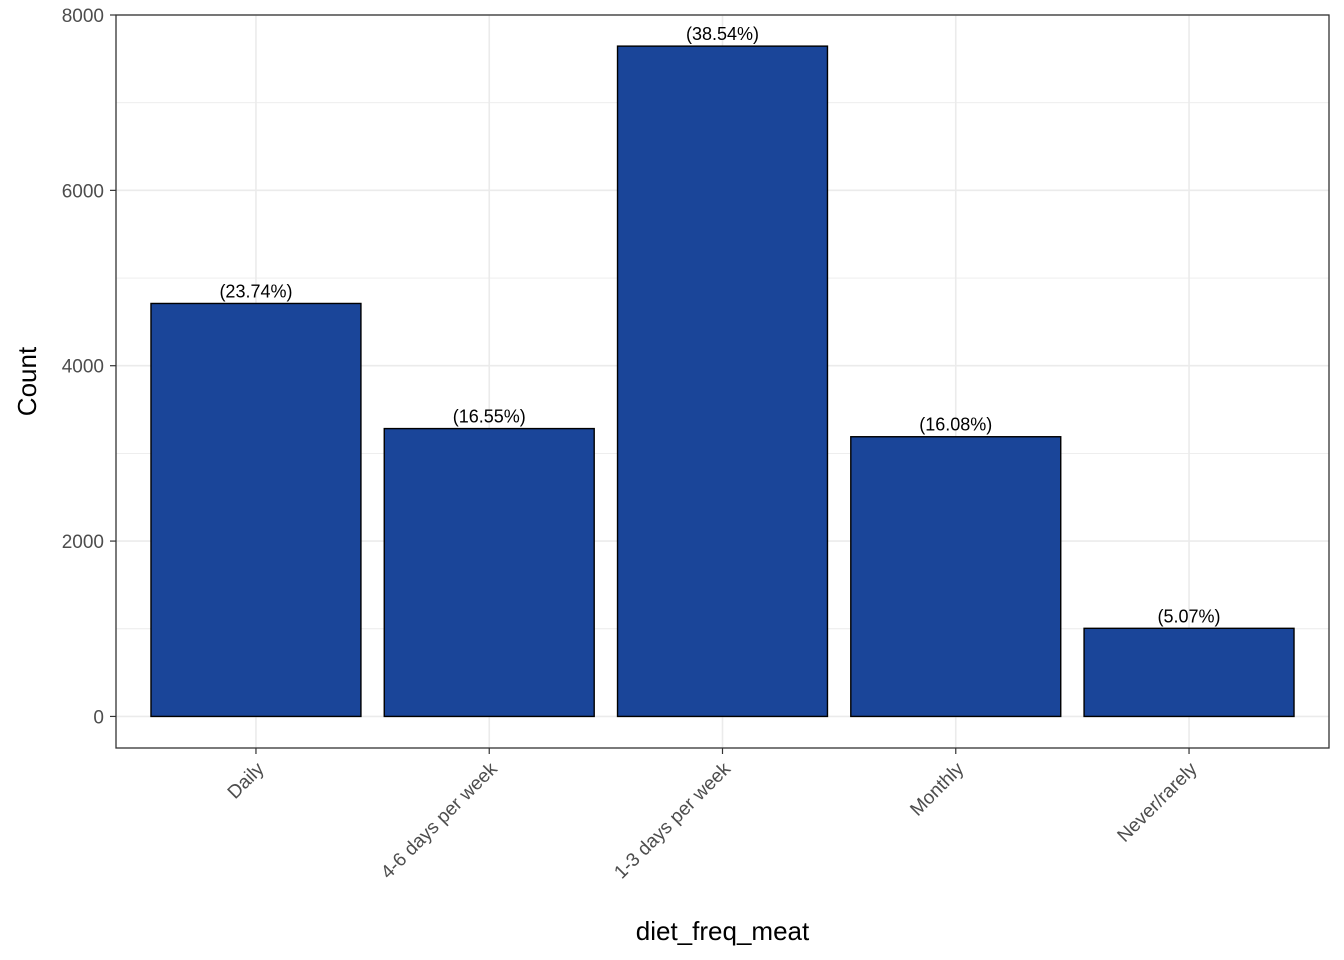 The height and width of the screenshot is (960, 1344). Describe the element at coordinates (83, 542) in the screenshot. I see `y-tick-label: 2000` at that location.